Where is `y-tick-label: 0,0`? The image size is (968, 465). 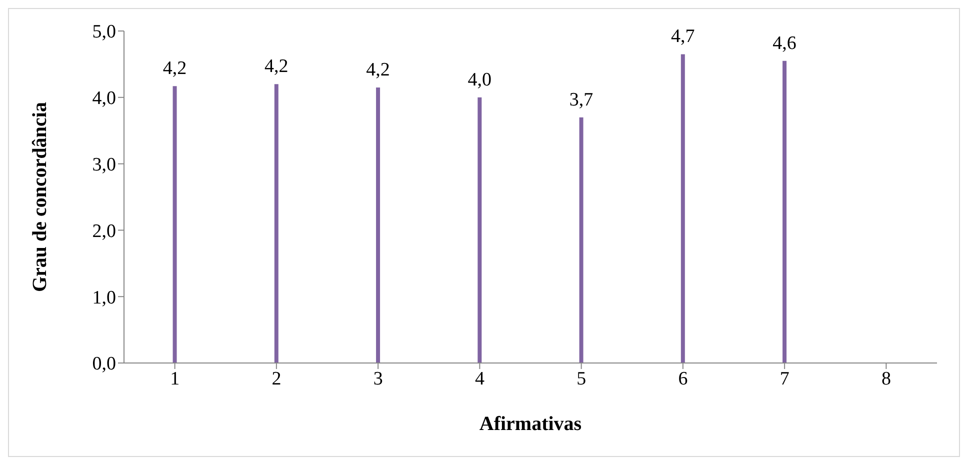 y-tick-label: 0,0 is located at coordinates (104, 364).